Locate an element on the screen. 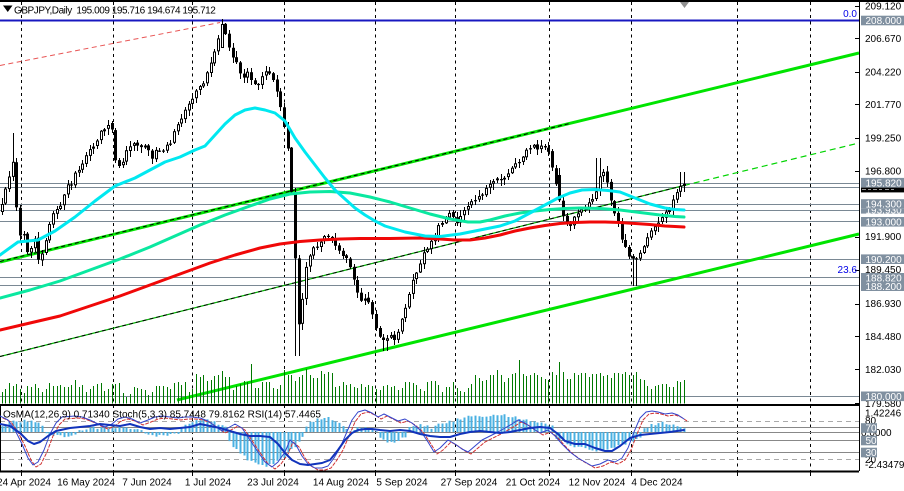  svg-text: 179.580 is located at coordinates (883, 404).